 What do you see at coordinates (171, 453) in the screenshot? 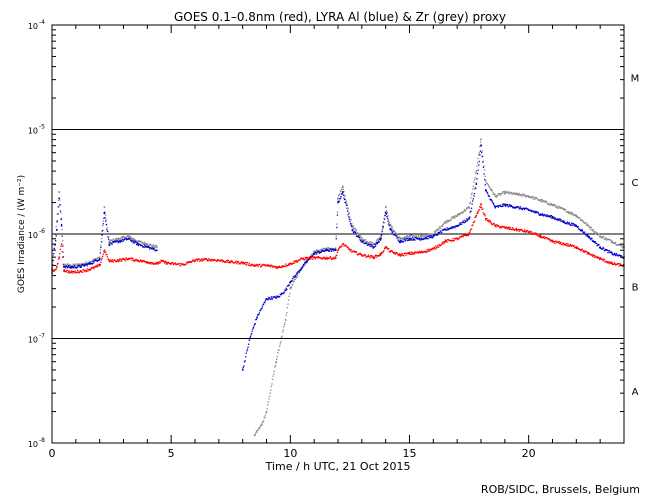
I see `x-tick-label: 5` at bounding box center [171, 453].